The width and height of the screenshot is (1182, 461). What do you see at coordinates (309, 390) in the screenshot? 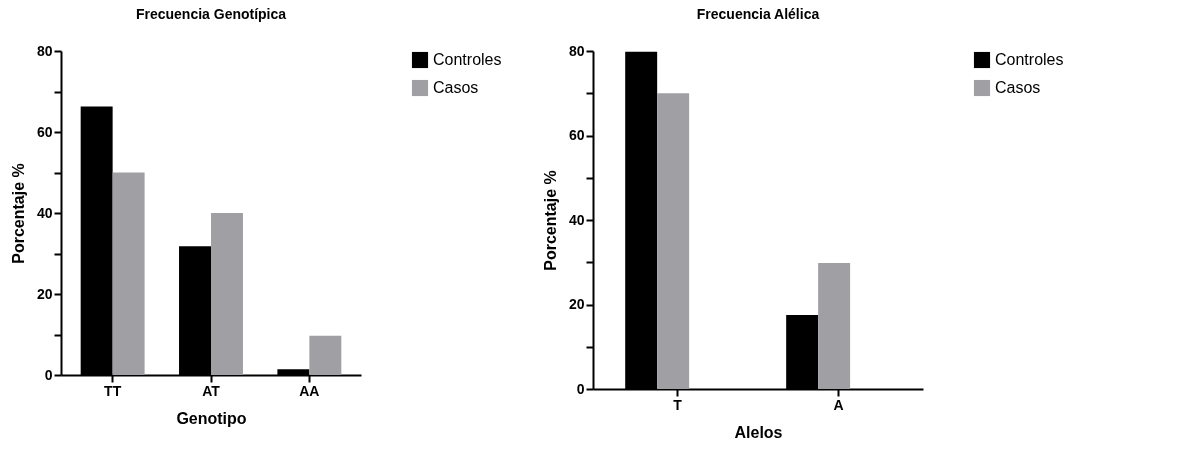
I see `x-tick-label: AA` at bounding box center [309, 390].